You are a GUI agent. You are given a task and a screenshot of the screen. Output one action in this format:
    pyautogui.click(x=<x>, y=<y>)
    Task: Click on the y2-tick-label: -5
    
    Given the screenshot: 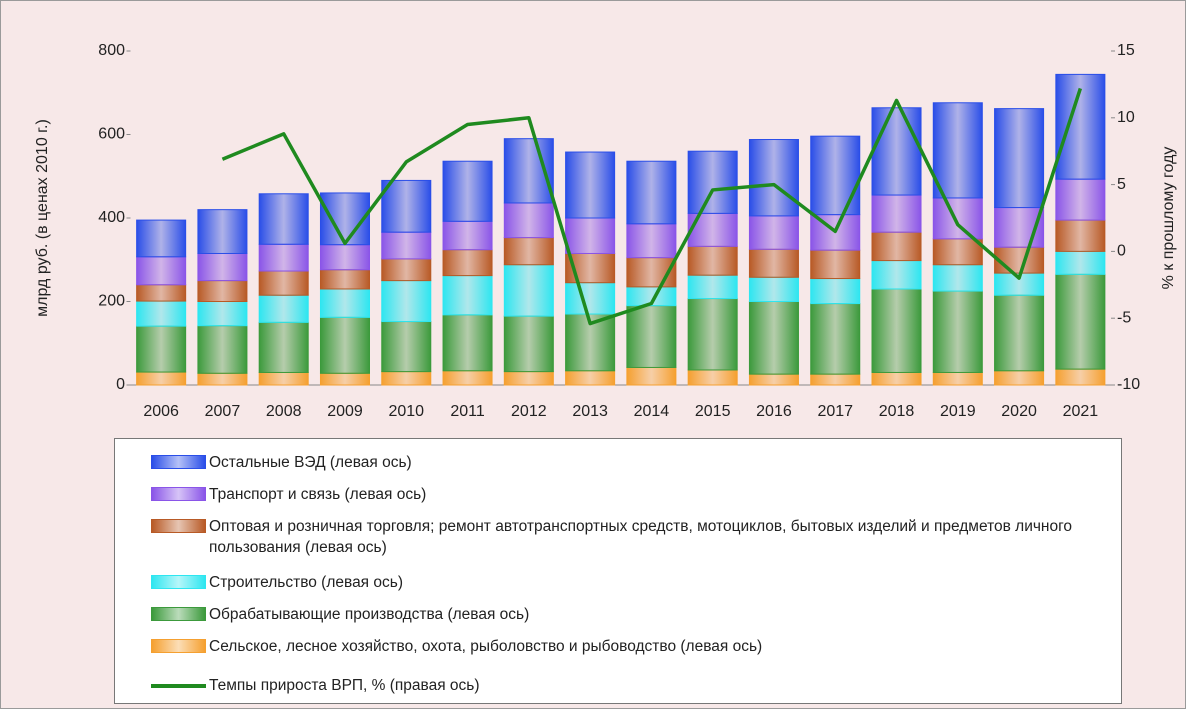 What is the action you would take?
    pyautogui.click(x=1124, y=317)
    